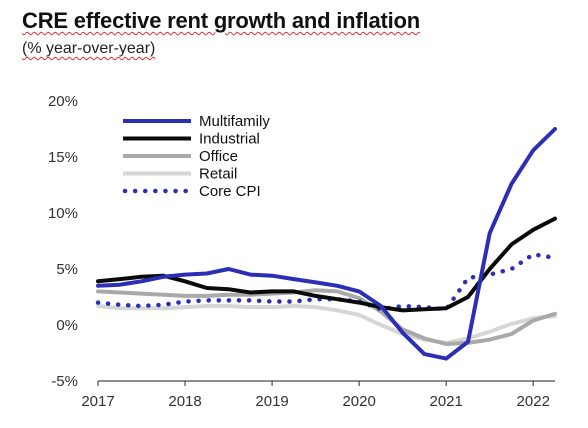 The height and width of the screenshot is (428, 588). Describe the element at coordinates (326, 282) in the screenshot. I see `series-line-core-cpi` at that location.